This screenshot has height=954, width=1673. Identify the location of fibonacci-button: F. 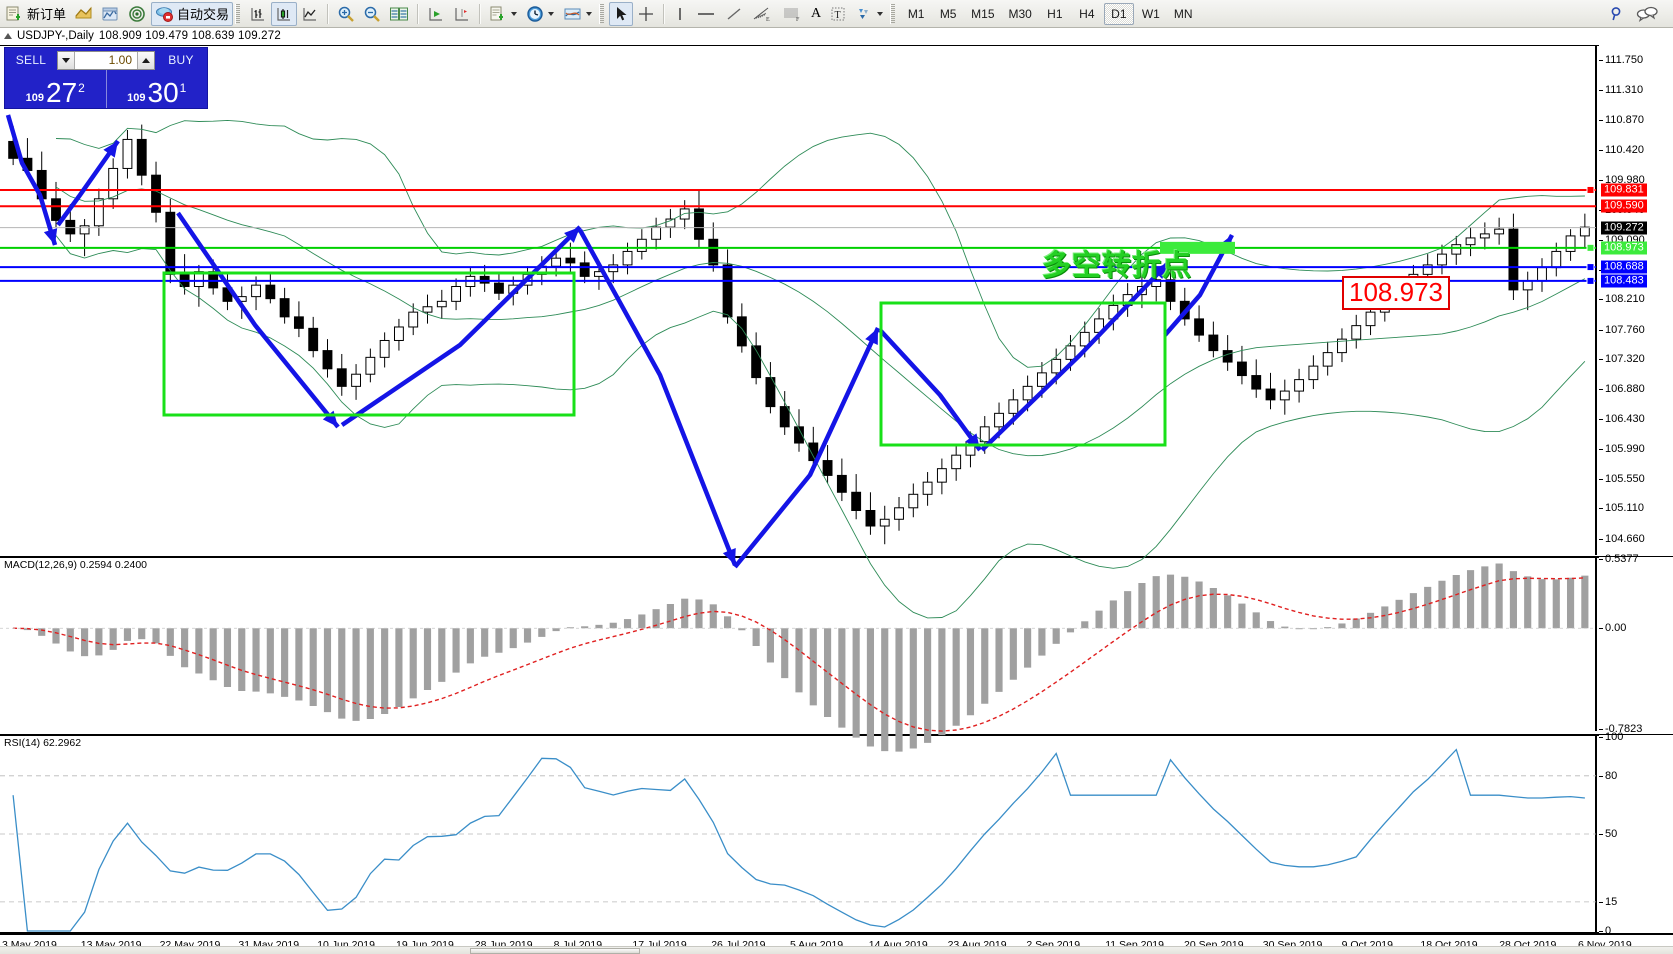
(792, 14).